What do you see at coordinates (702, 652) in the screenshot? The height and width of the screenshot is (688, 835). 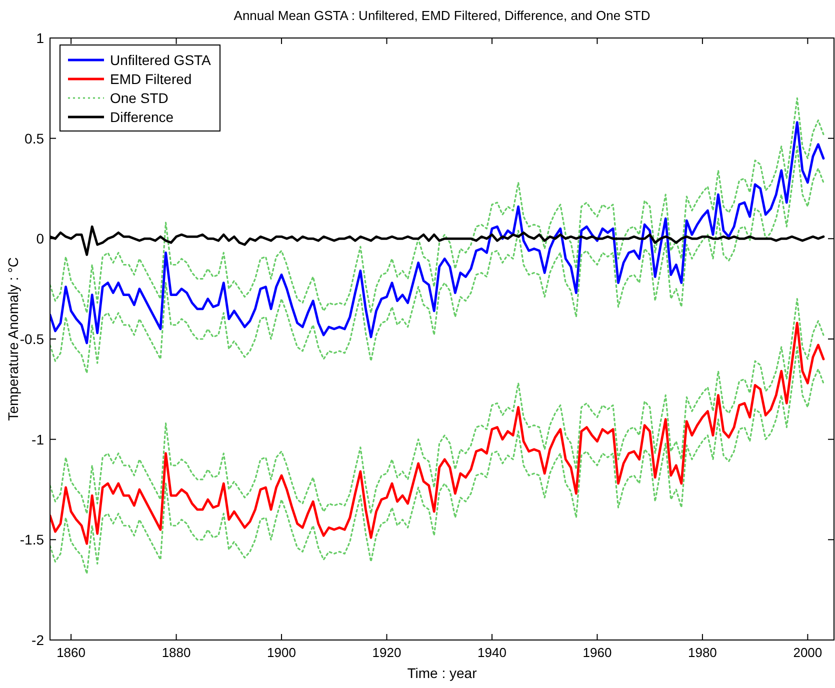 I see `x-tick-label: 1980` at bounding box center [702, 652].